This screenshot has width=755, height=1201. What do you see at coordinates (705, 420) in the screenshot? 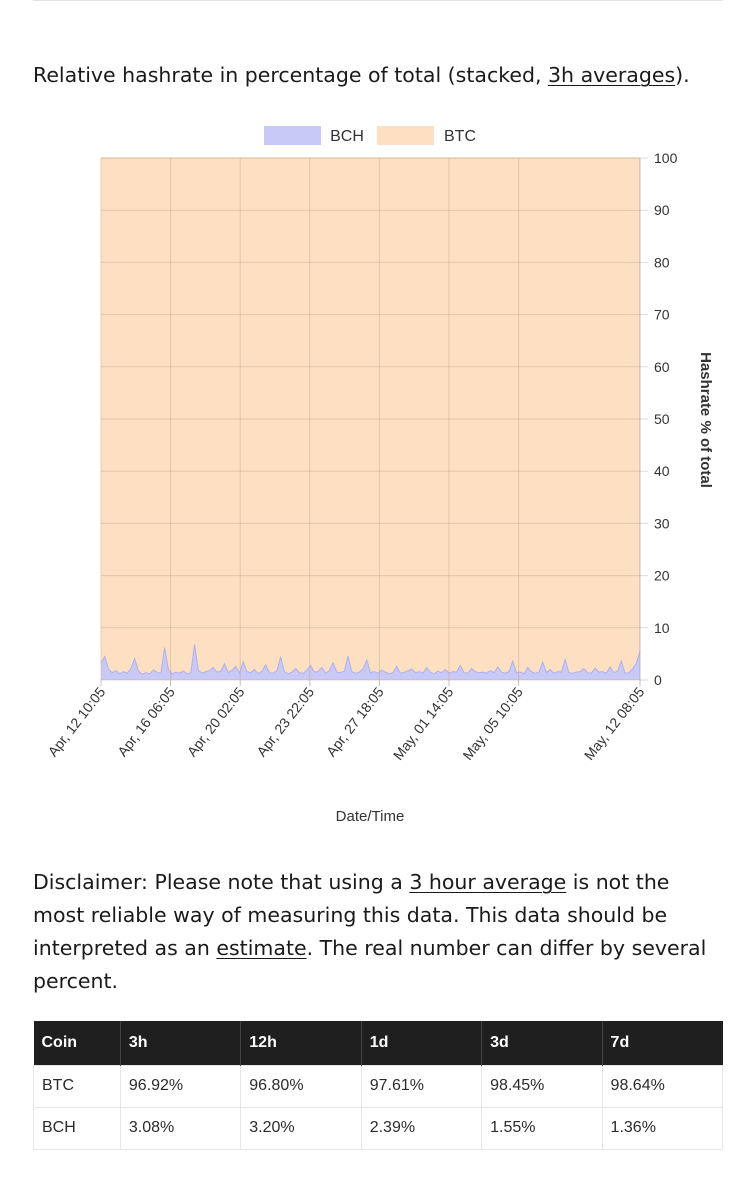
I see `y-axis-label: Hashrate % of total` at bounding box center [705, 420].